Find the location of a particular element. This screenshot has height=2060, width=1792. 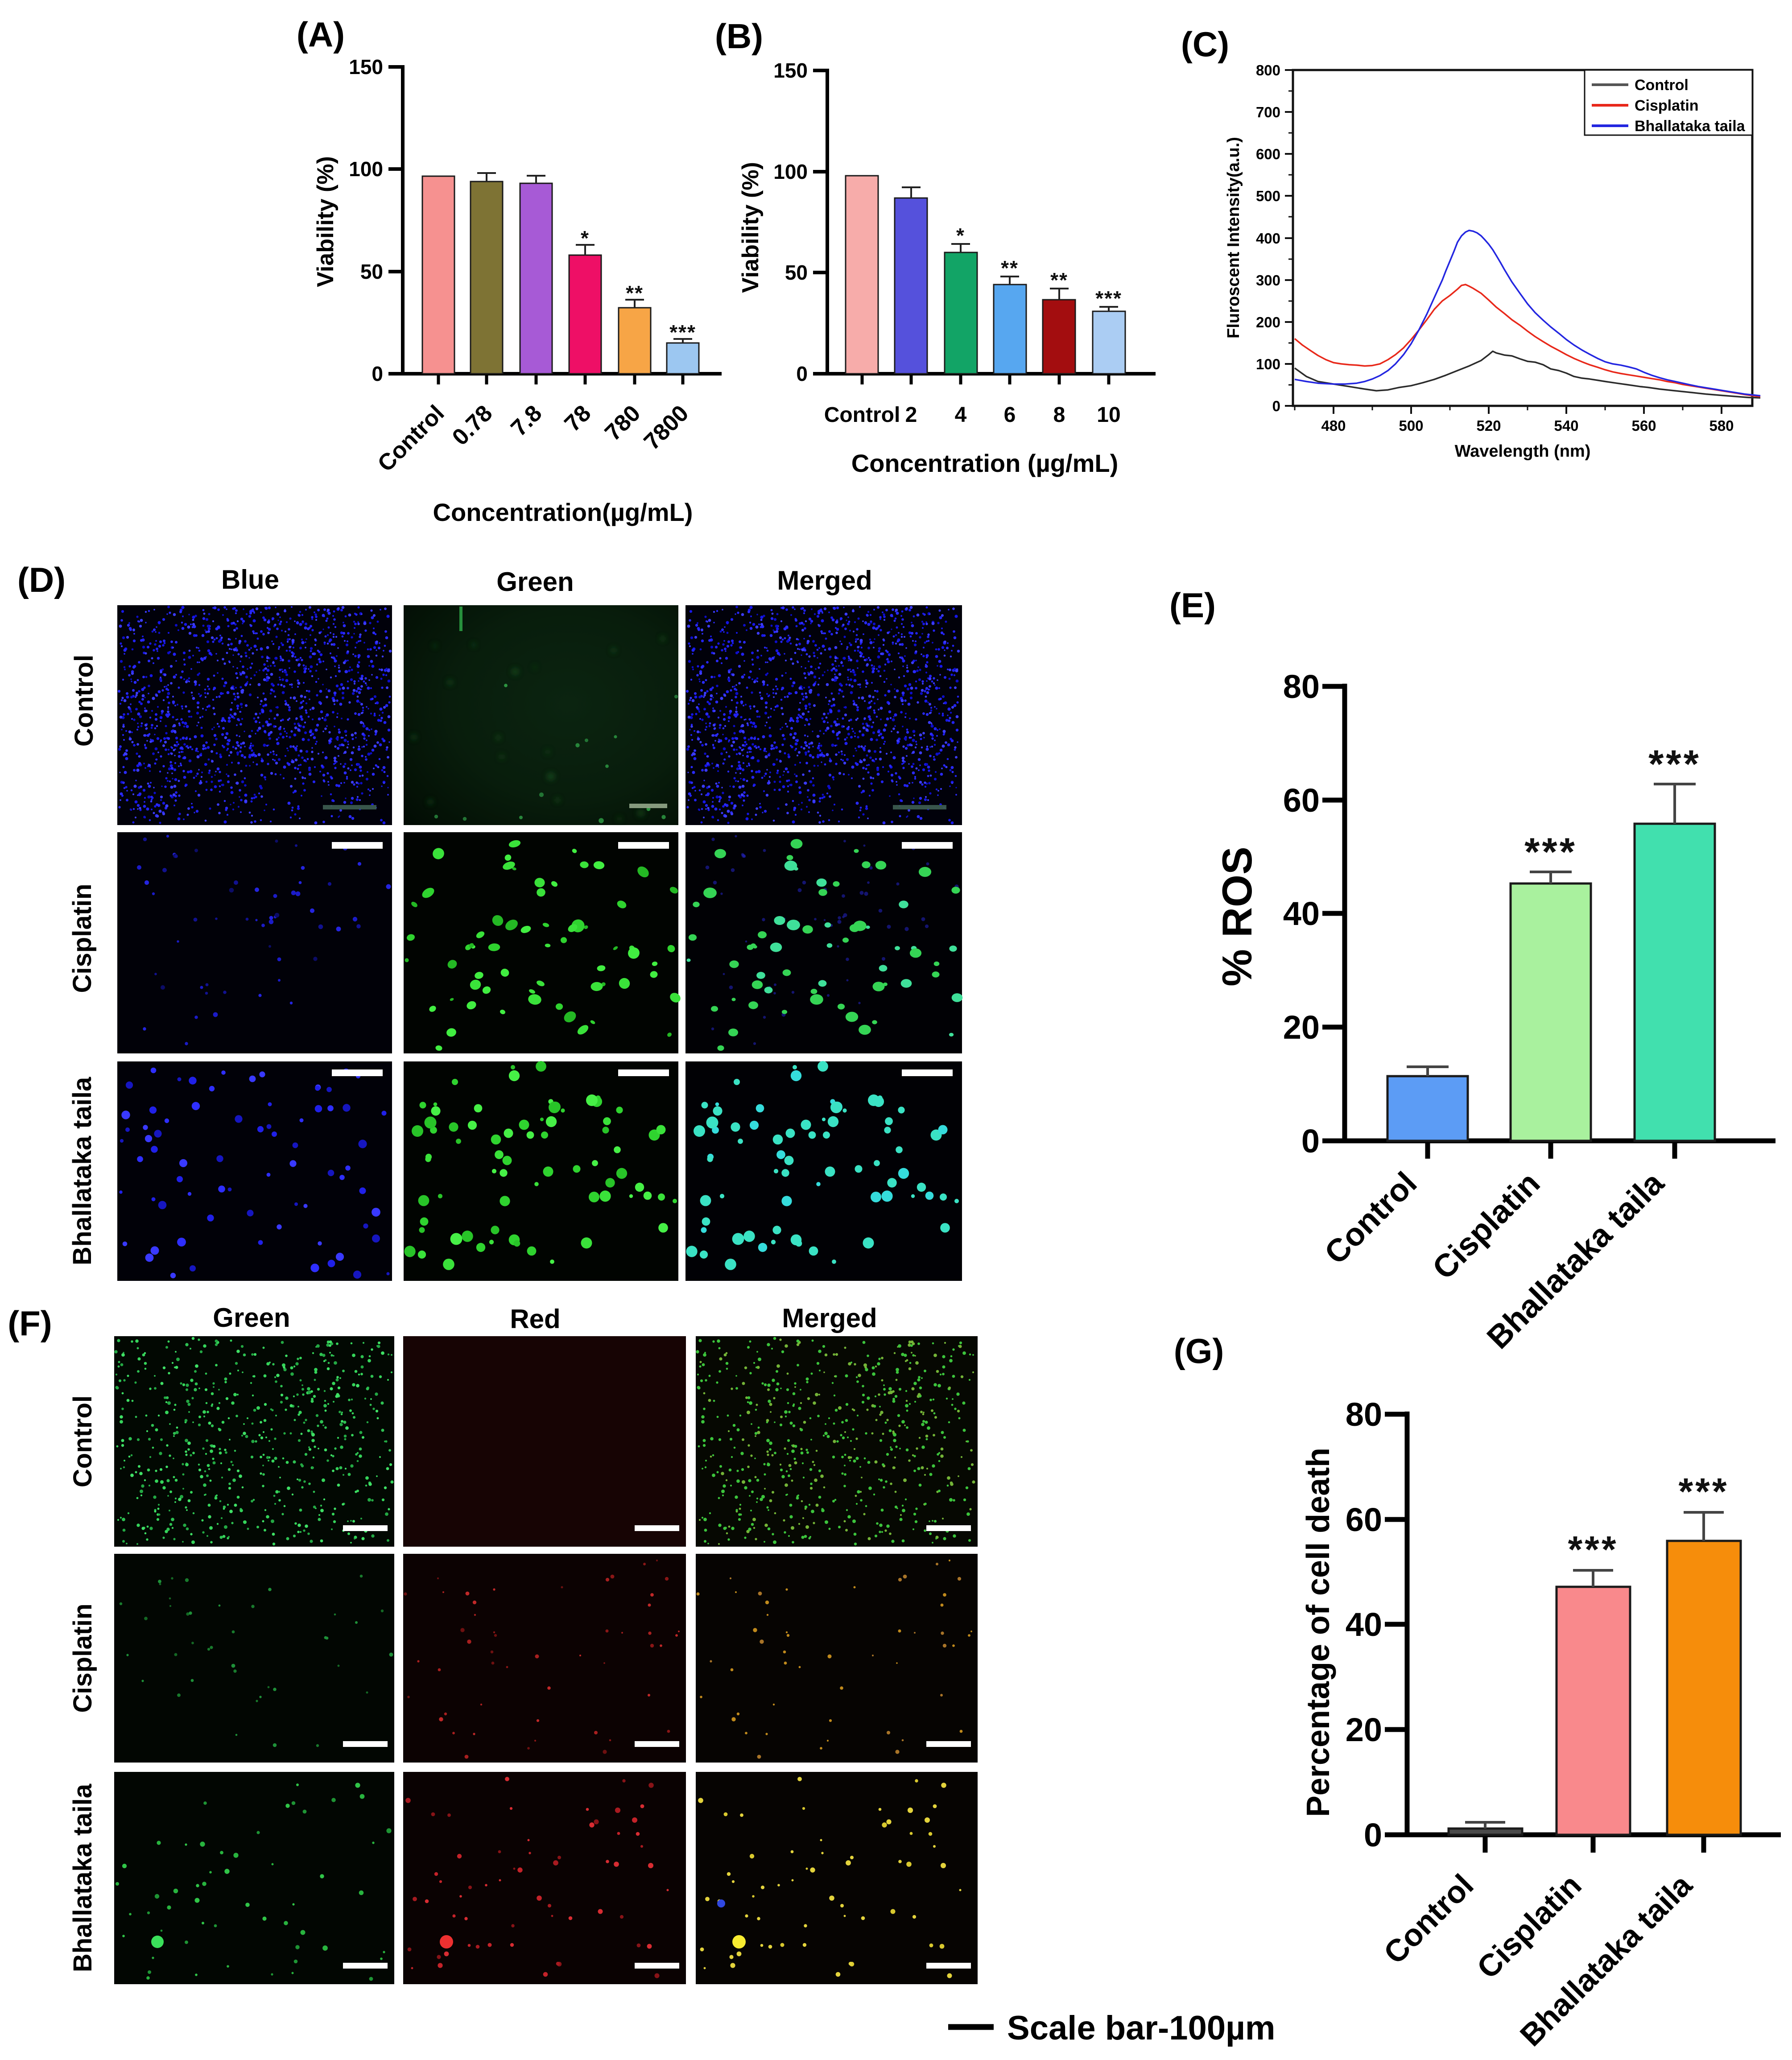

svg-text: 400 is located at coordinates (1268, 238).